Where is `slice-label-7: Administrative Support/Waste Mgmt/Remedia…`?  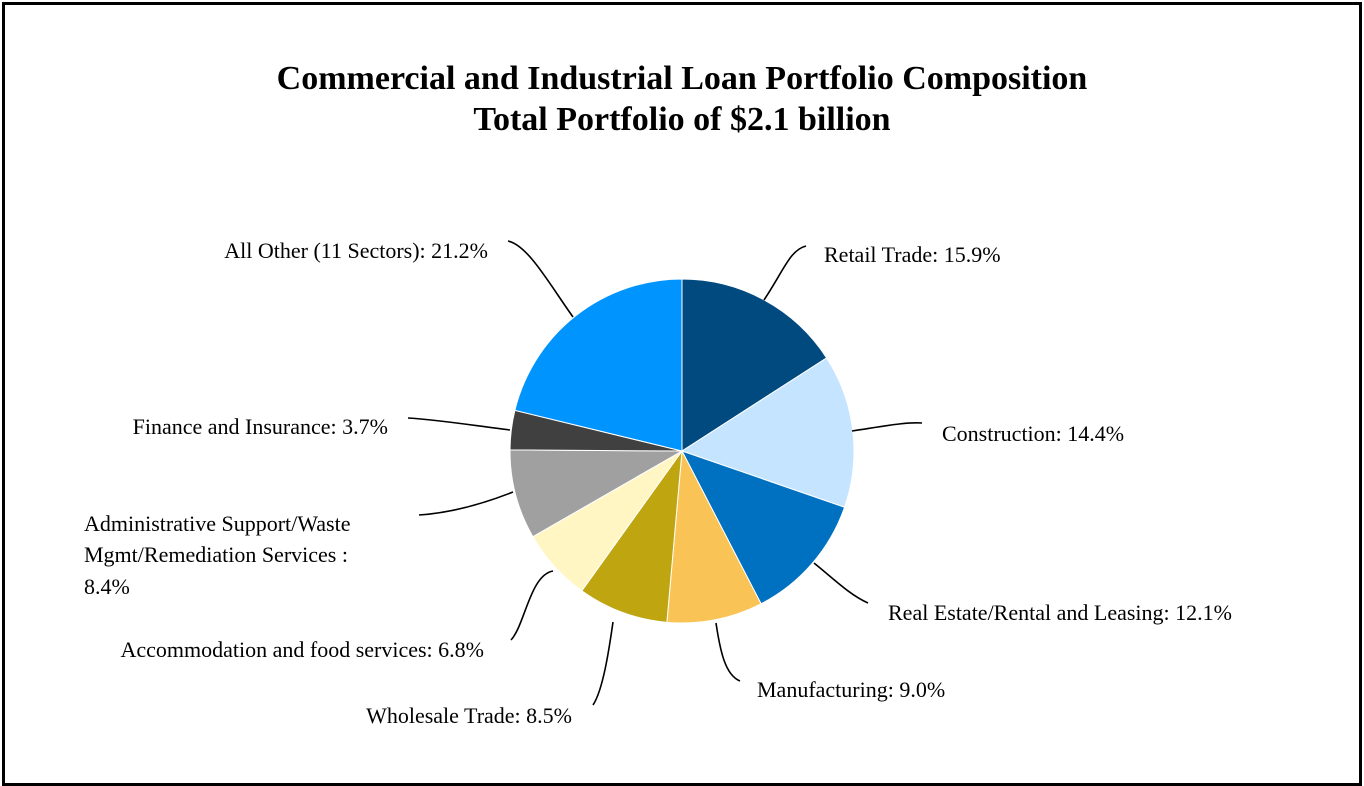 slice-label-7: Administrative Support/Waste Mgmt/Remedia… is located at coordinates (217, 555).